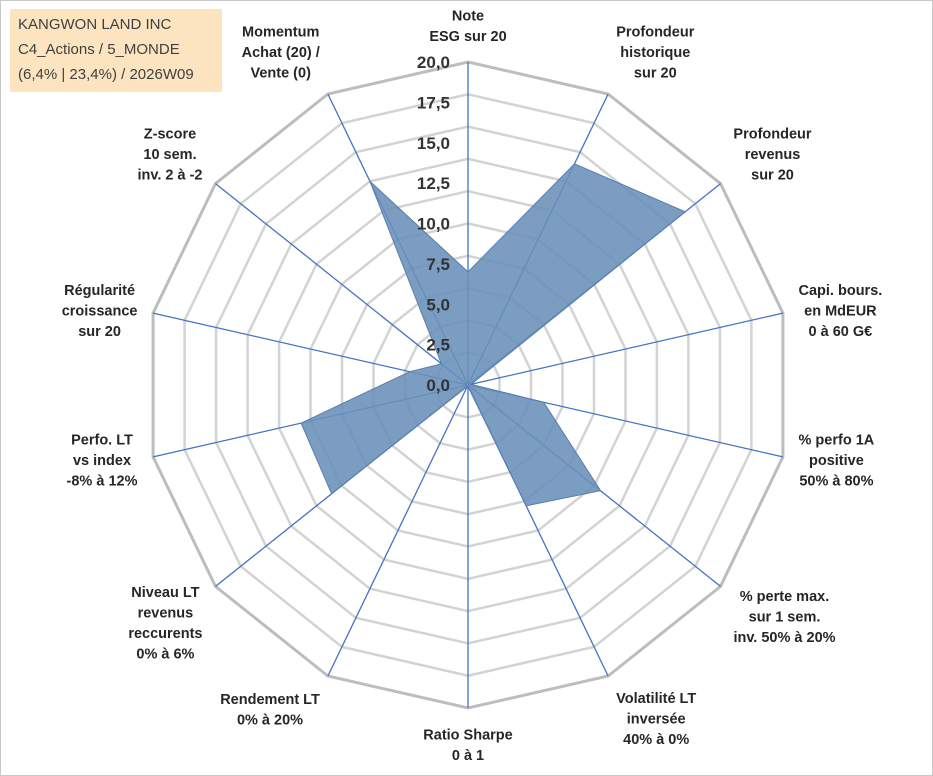  What do you see at coordinates (280, 32) in the screenshot?
I see `axis-label-line: Momentum` at bounding box center [280, 32].